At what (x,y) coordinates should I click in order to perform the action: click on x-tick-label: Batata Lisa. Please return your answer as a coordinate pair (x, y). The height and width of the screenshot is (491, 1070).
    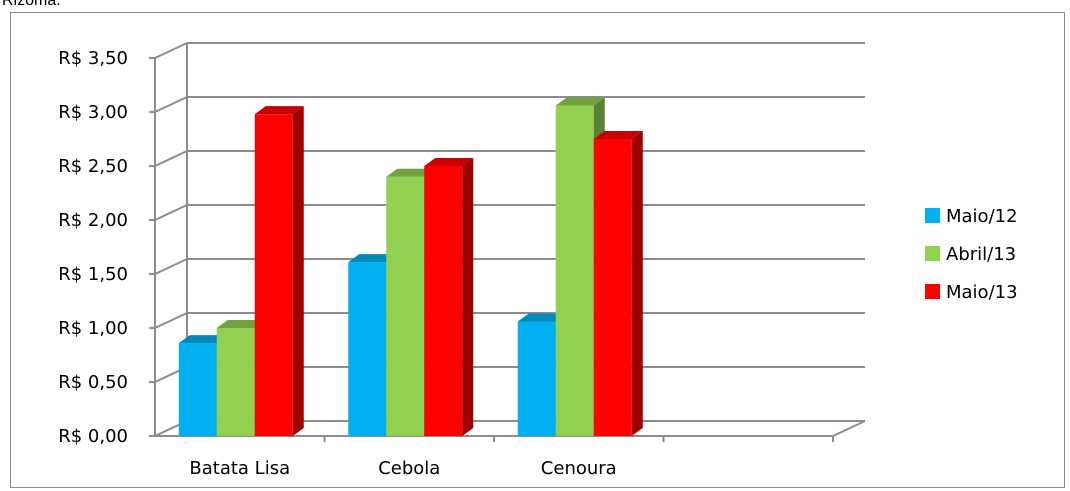
    Looking at the image, I should click on (239, 468).